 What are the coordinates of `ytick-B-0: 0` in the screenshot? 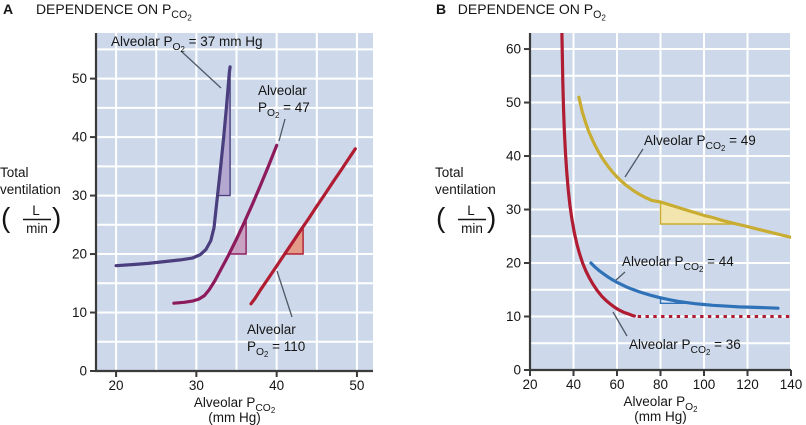 It's located at (517, 370).